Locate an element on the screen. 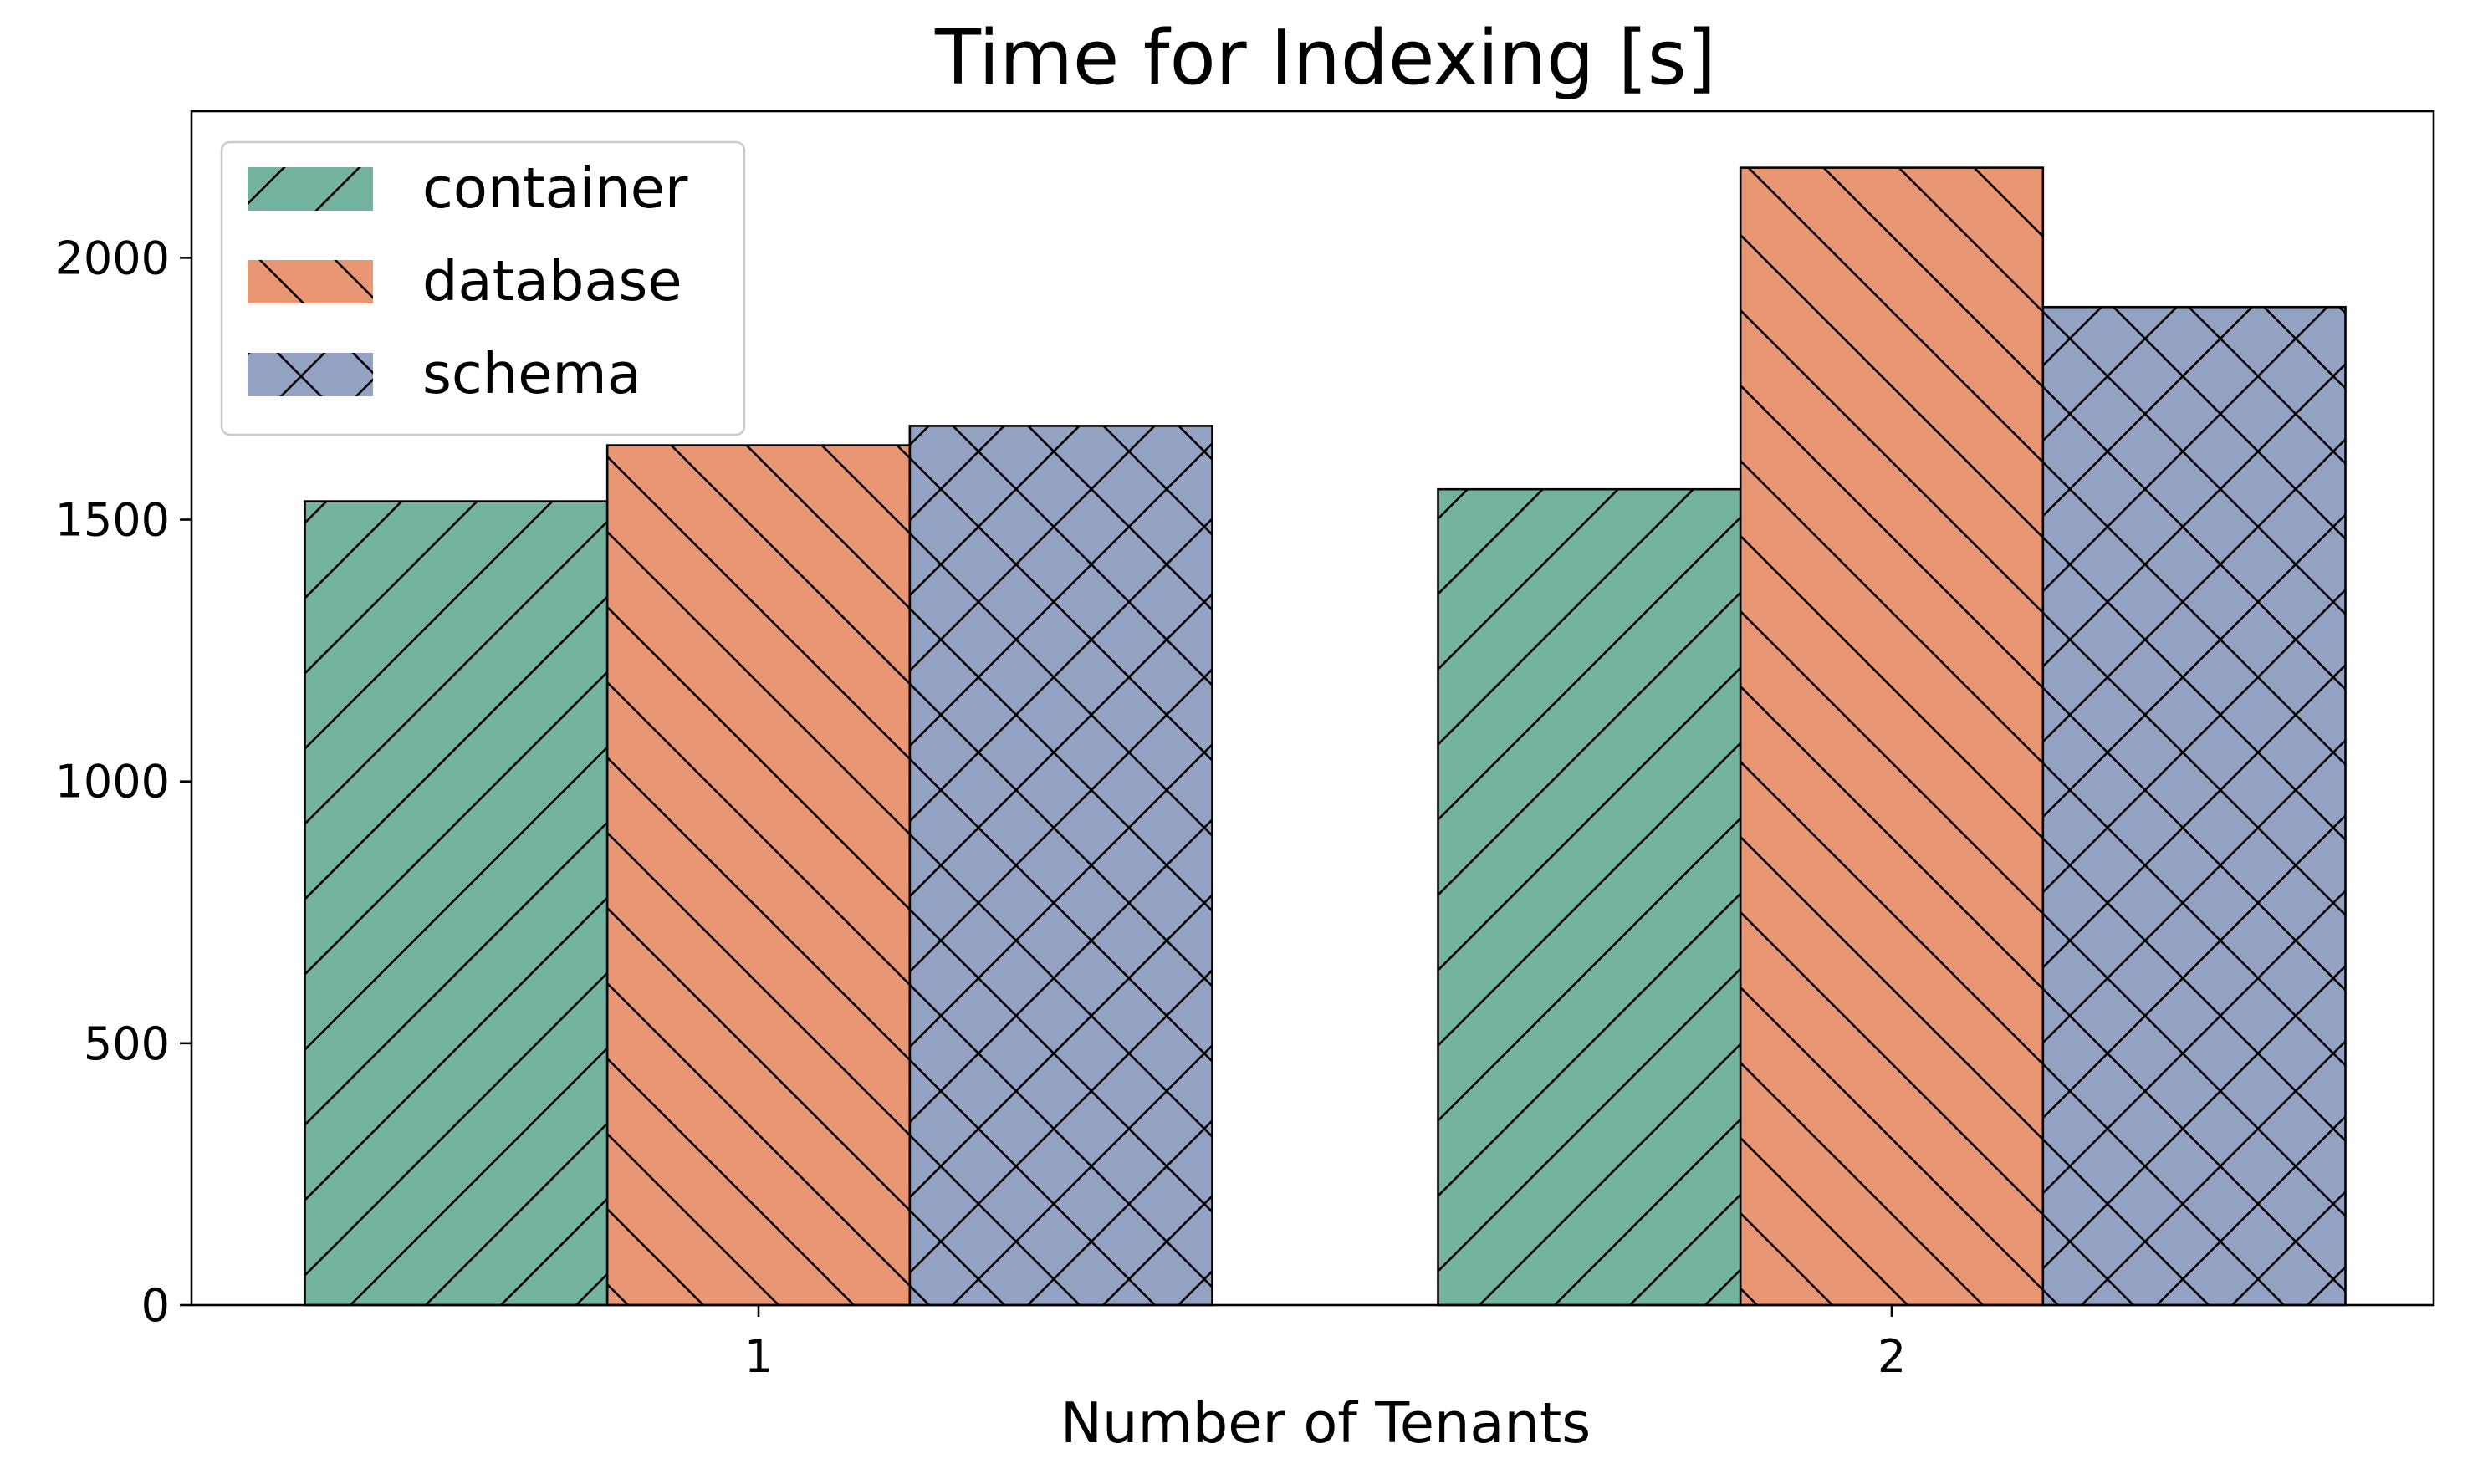 This screenshot has height=1484, width=2483. x-tick-label: 2 is located at coordinates (1892, 1356).